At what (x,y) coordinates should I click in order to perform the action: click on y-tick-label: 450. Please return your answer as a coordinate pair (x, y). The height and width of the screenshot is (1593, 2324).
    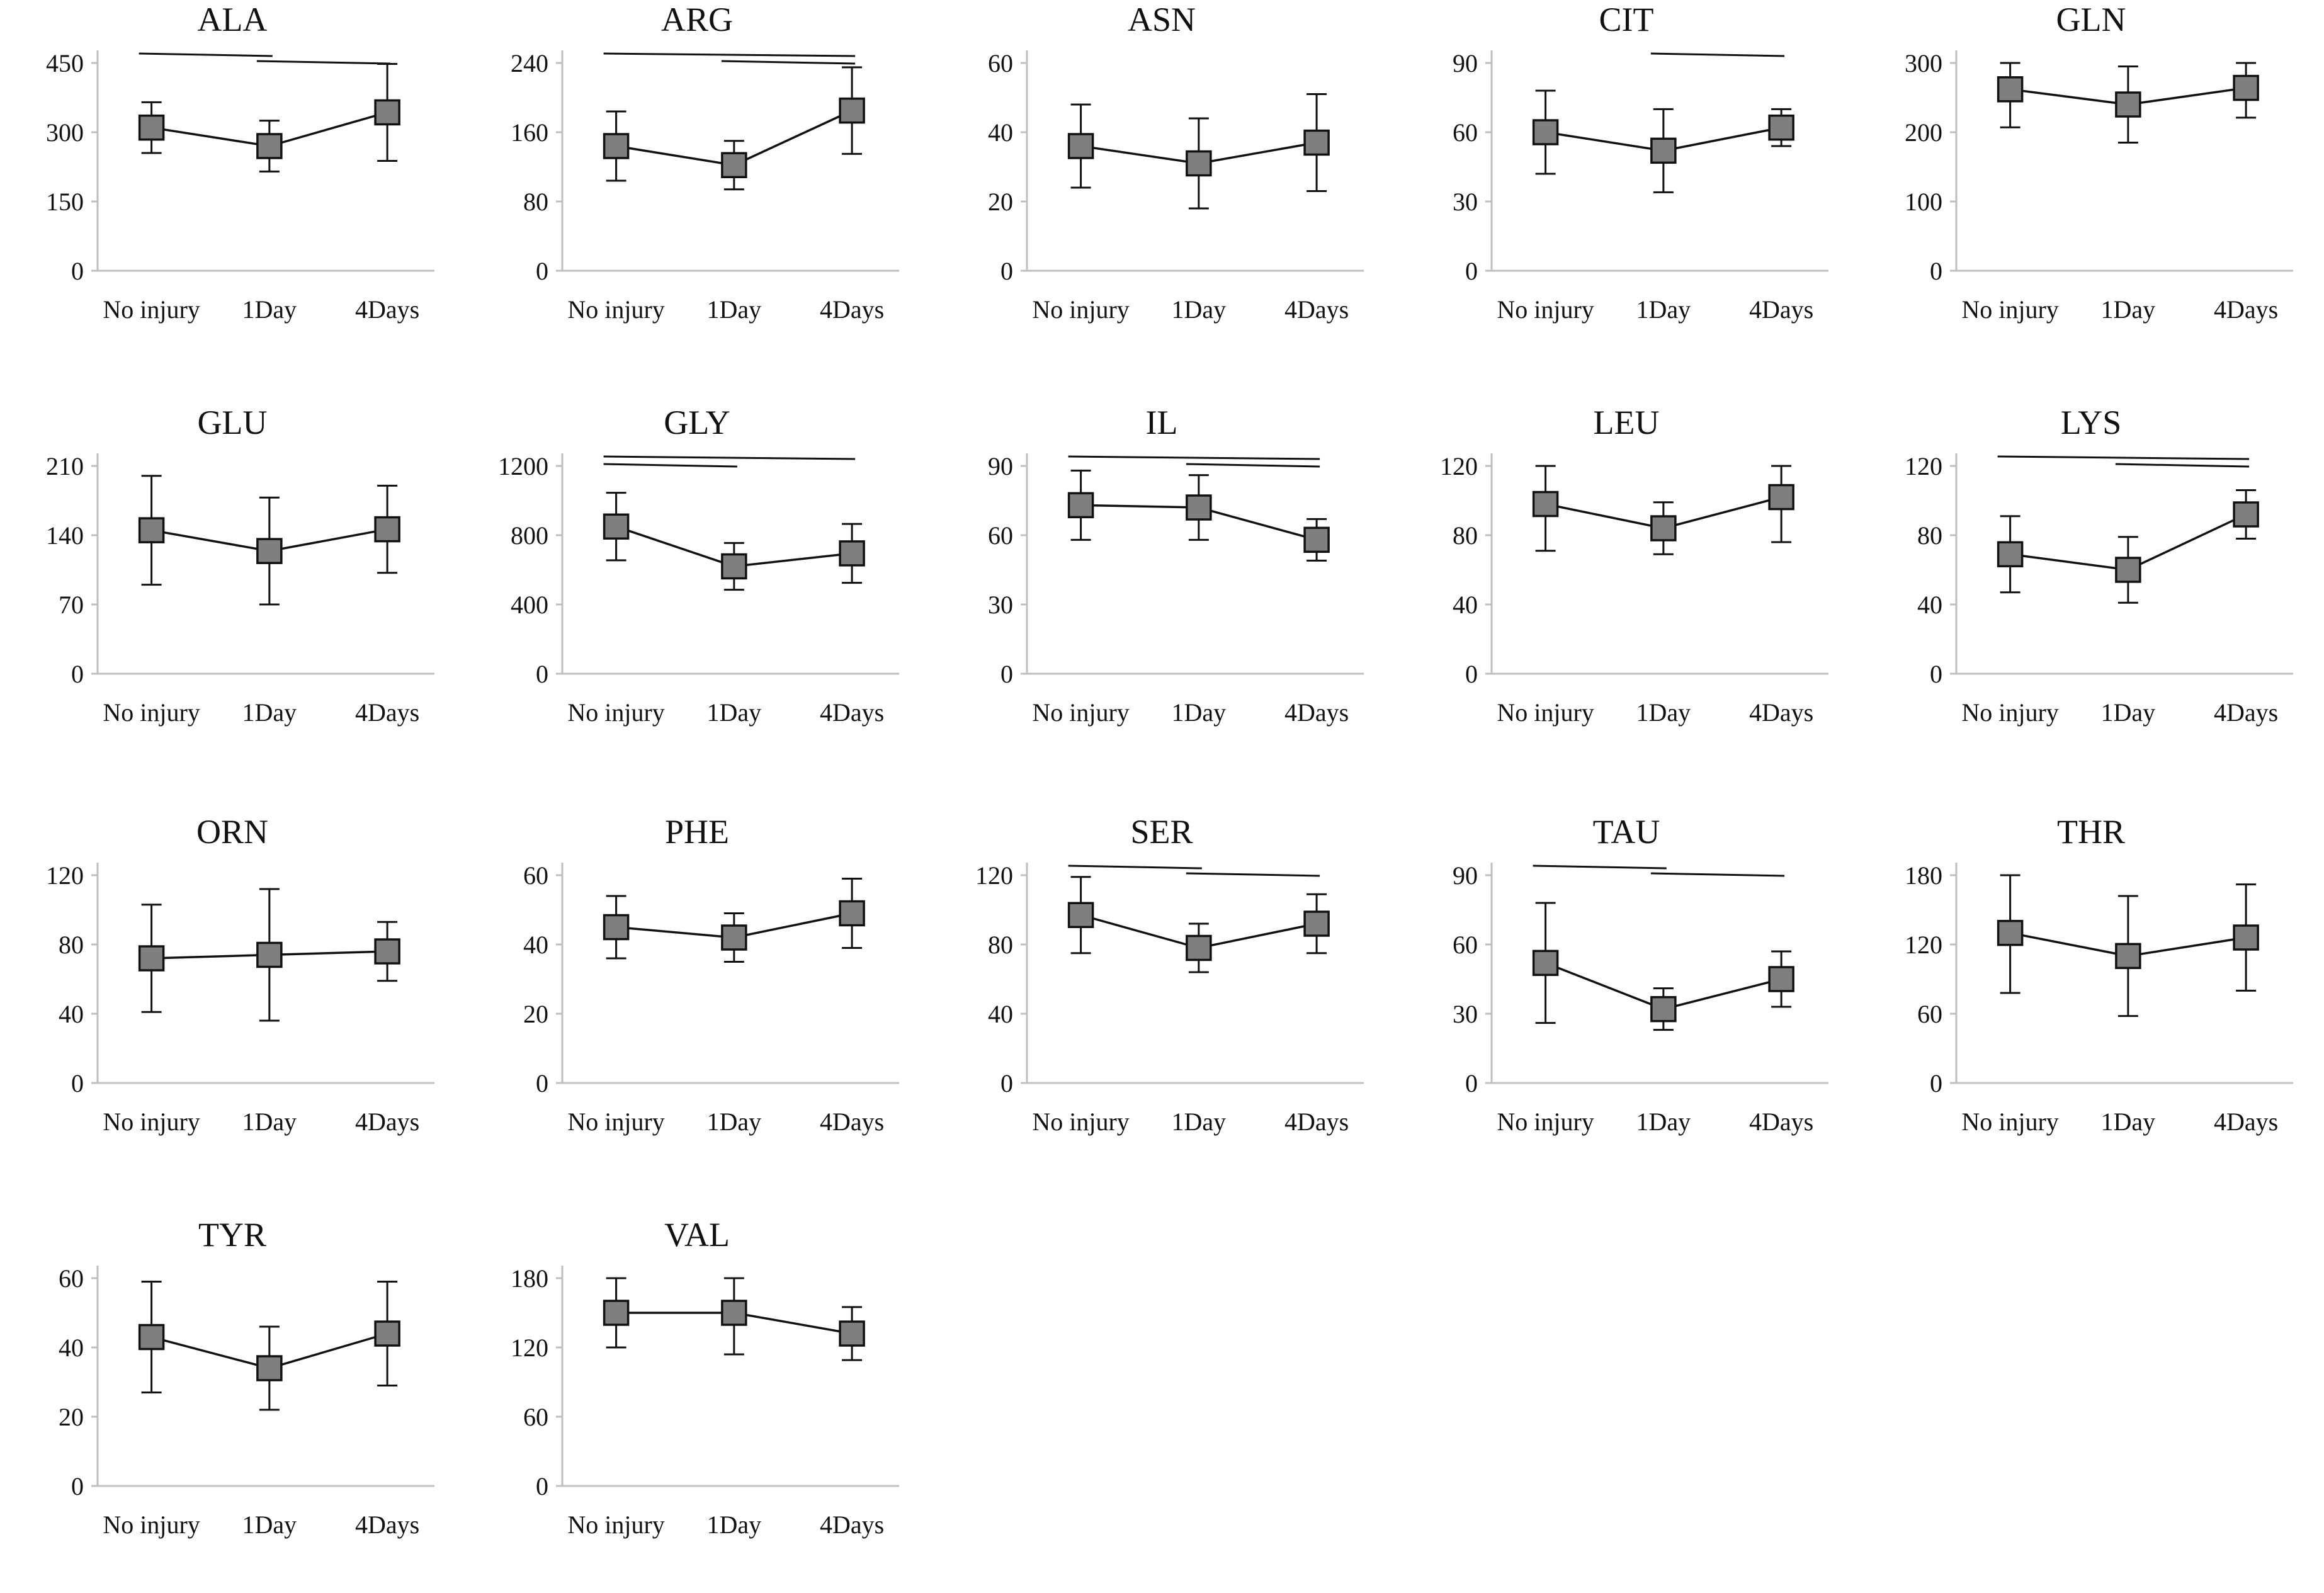
    Looking at the image, I should click on (65, 63).